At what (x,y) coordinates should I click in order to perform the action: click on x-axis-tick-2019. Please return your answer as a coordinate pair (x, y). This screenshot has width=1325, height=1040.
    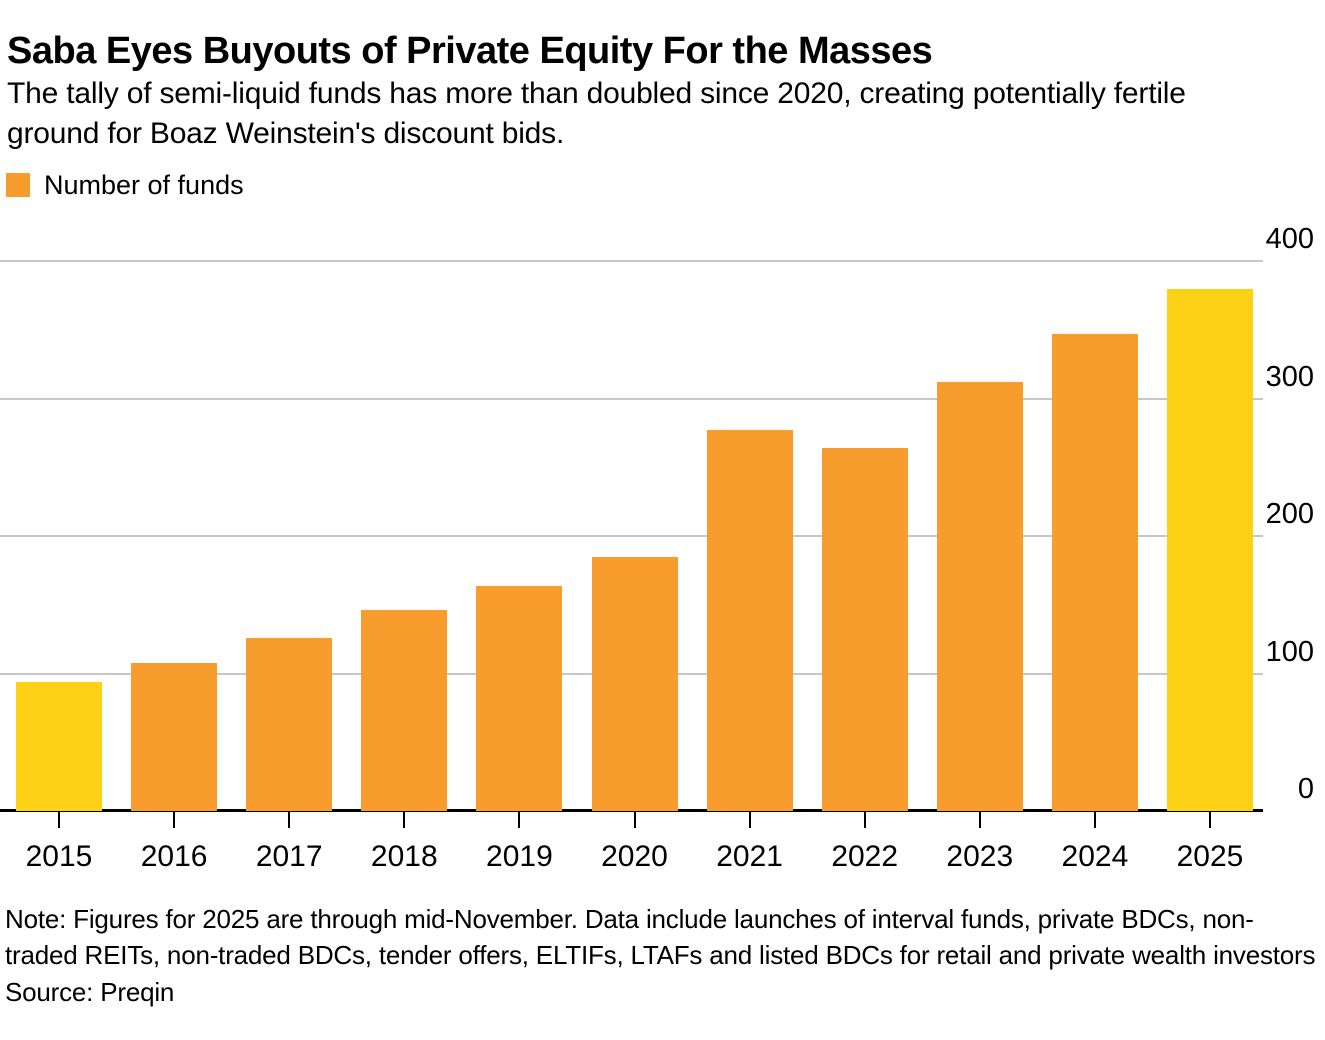
    Looking at the image, I should click on (519, 820).